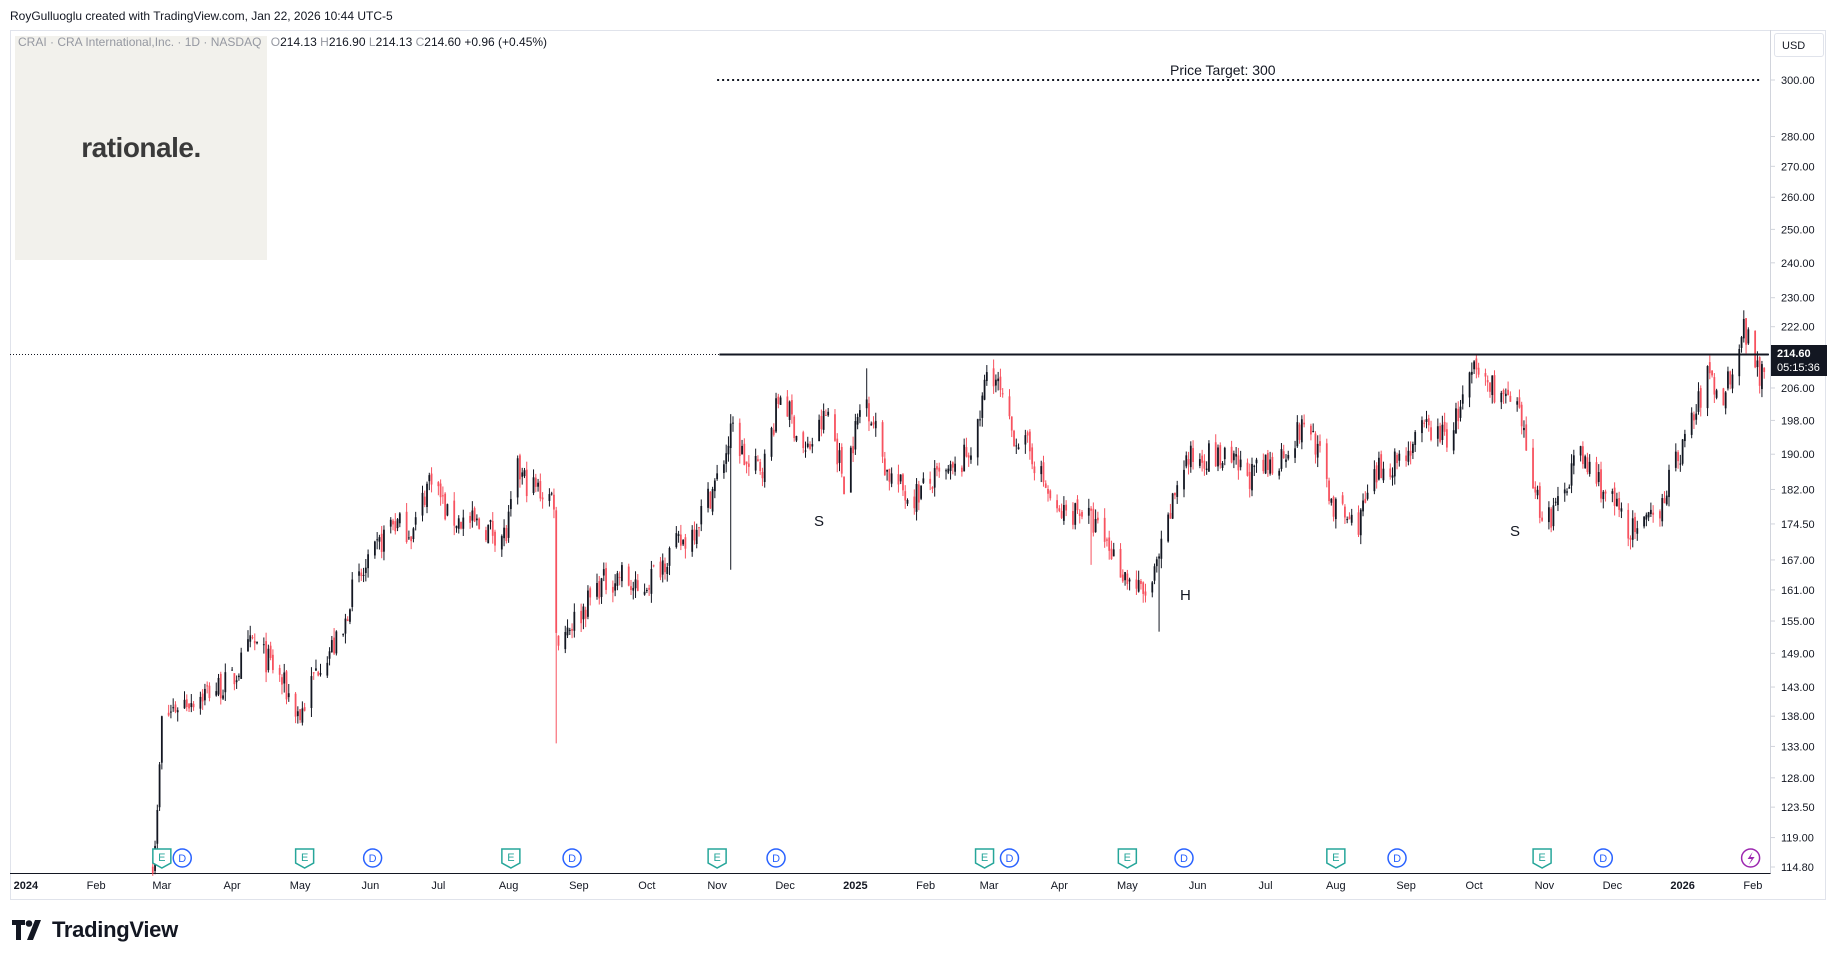  What do you see at coordinates (1798, 654) in the screenshot?
I see `price-tick-label: 149.00` at bounding box center [1798, 654].